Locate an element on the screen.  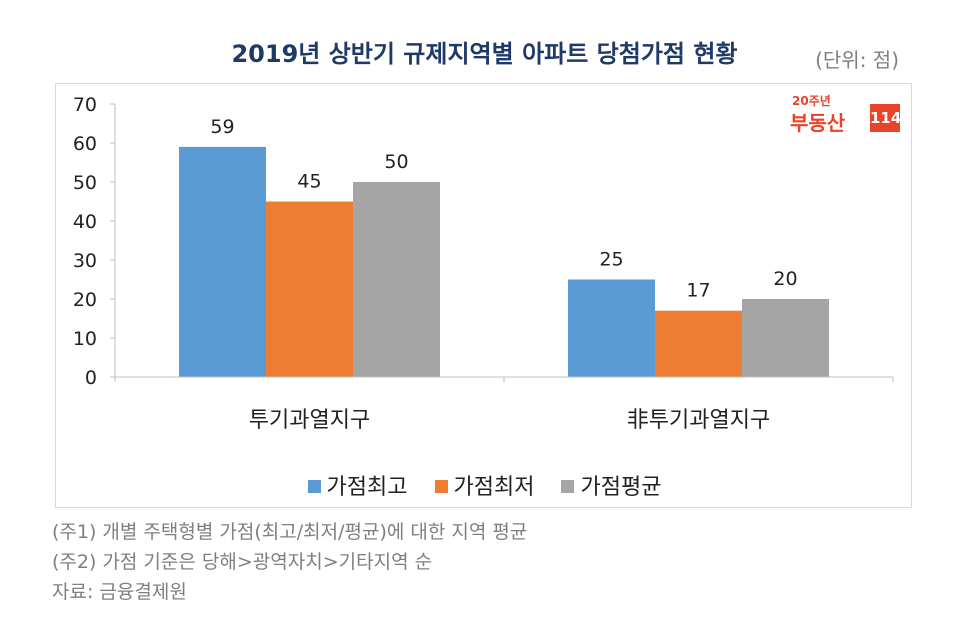
data-label: 17 is located at coordinates (698, 291).